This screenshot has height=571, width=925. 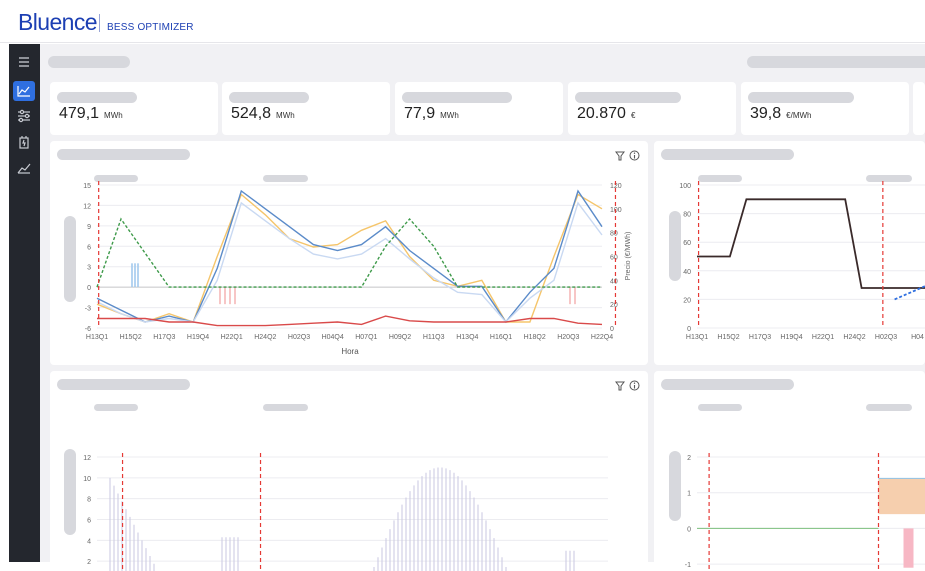 I want to click on kpi-card-partial, so click(x=919, y=108).